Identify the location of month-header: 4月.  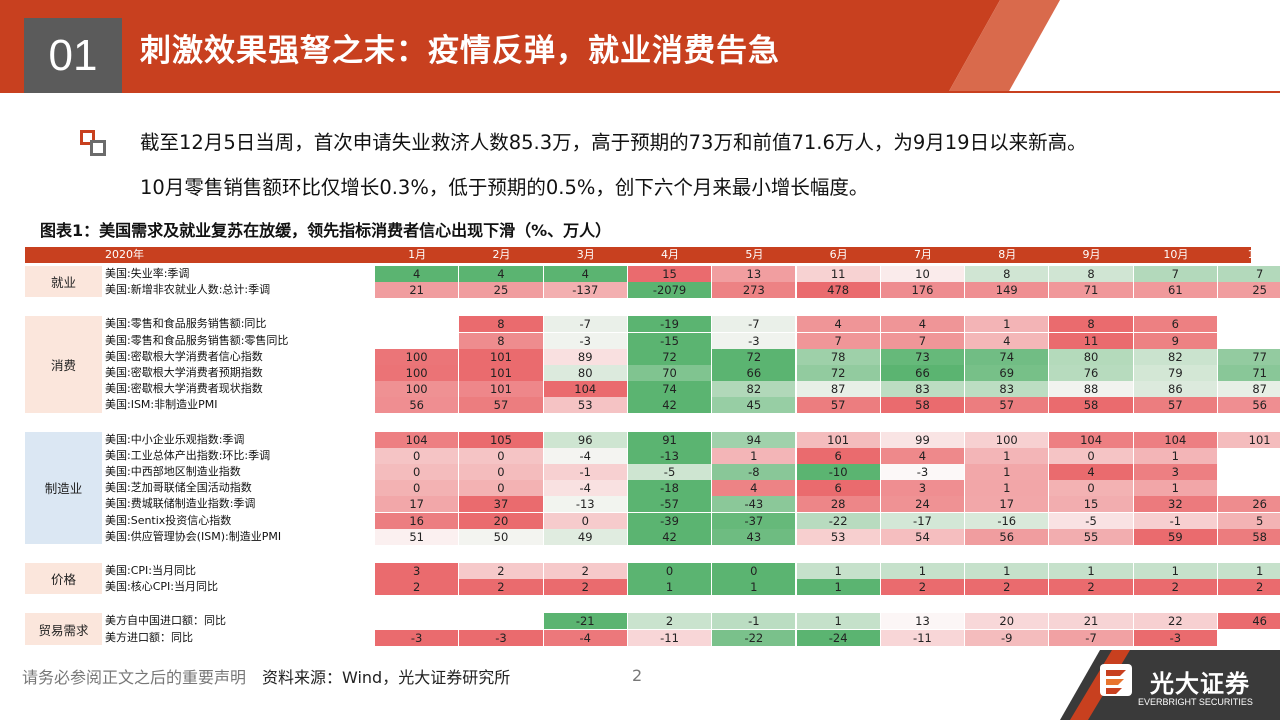
(670, 254).